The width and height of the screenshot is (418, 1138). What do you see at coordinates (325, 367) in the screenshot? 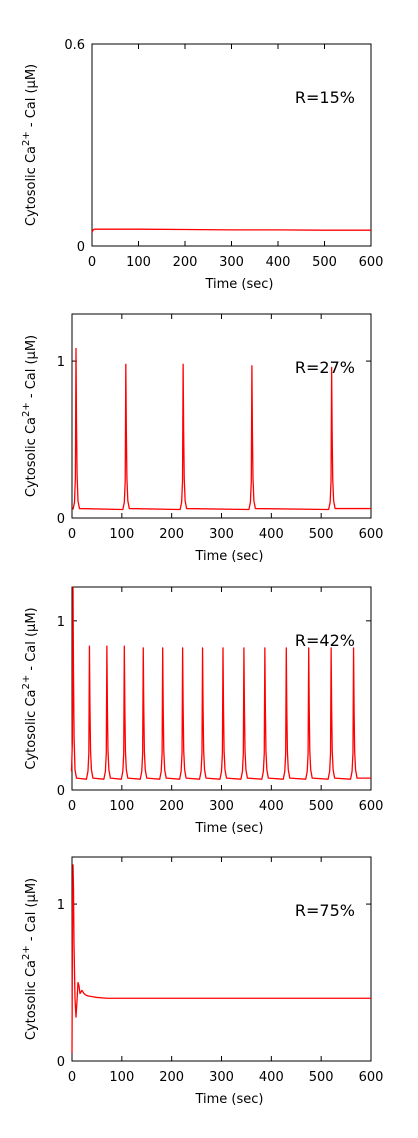
I see `r-annotation: R=27%` at bounding box center [325, 367].